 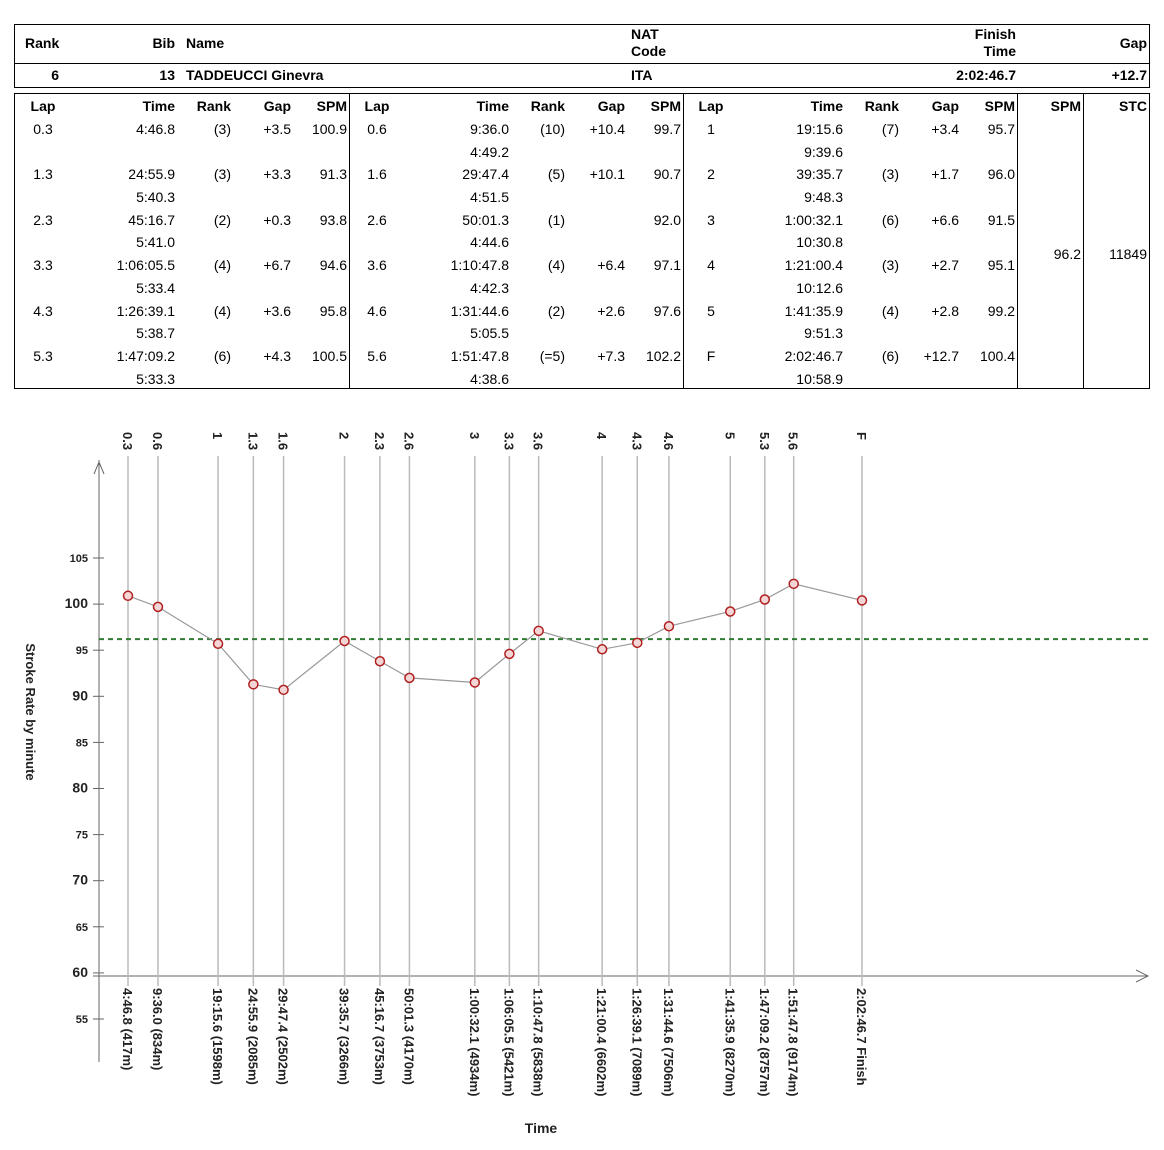 What do you see at coordinates (813, 219) in the screenshot?
I see `split-time: 1:00:32.1` at bounding box center [813, 219].